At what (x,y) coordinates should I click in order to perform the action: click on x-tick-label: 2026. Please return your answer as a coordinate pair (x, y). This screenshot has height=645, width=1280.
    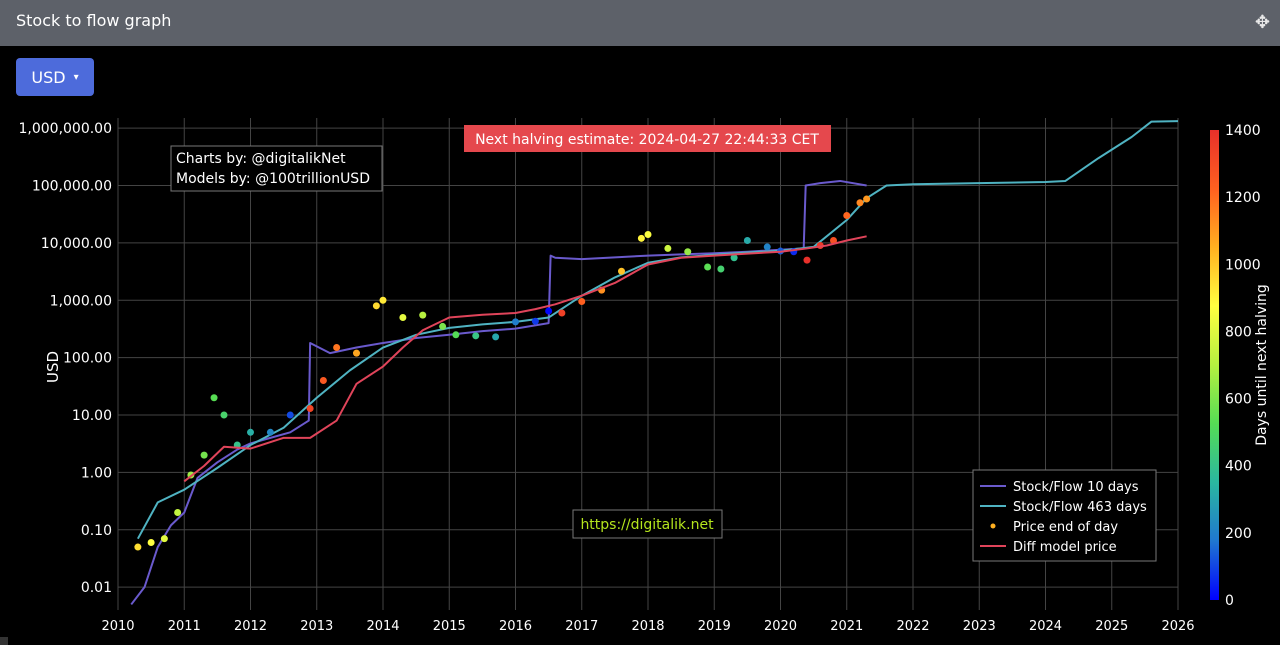
    Looking at the image, I should click on (1177, 626).